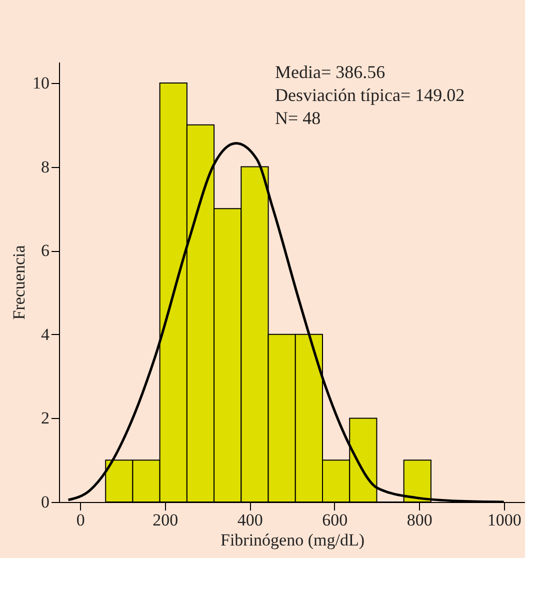 Image resolution: width=533 pixels, height=599 pixels. Describe the element at coordinates (45, 334) in the screenshot. I see `y-tick-label: 4` at that location.